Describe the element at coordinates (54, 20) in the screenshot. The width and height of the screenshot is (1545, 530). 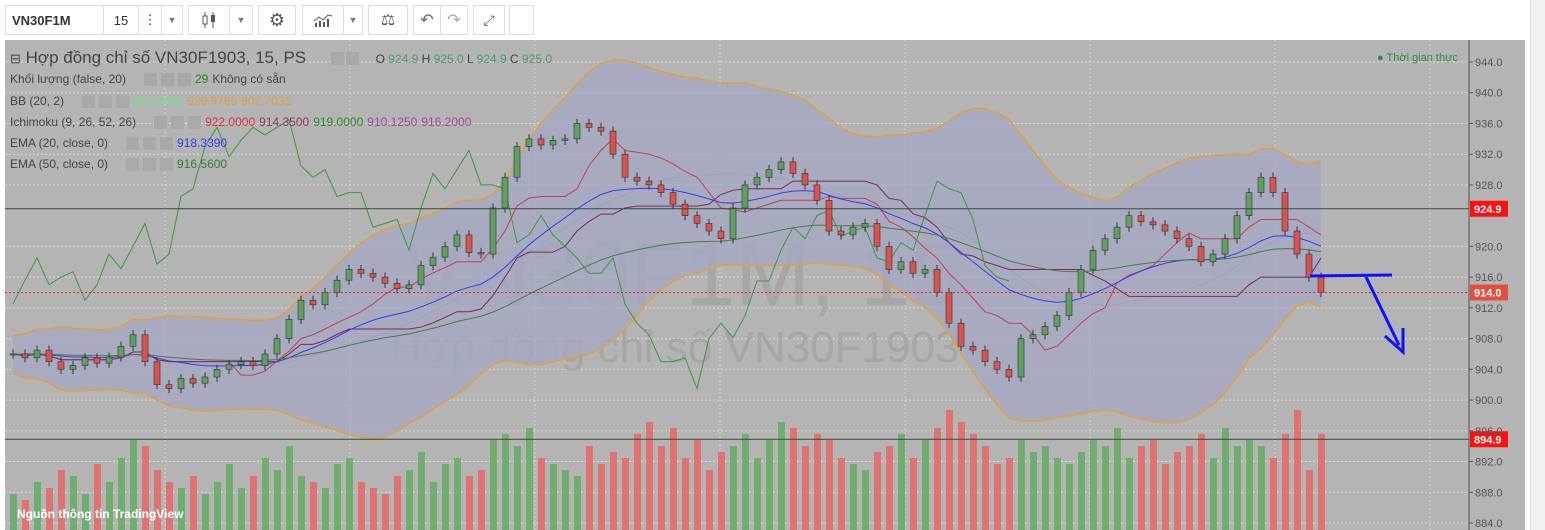
I see `symbol-input: VN30F1M` at that location.